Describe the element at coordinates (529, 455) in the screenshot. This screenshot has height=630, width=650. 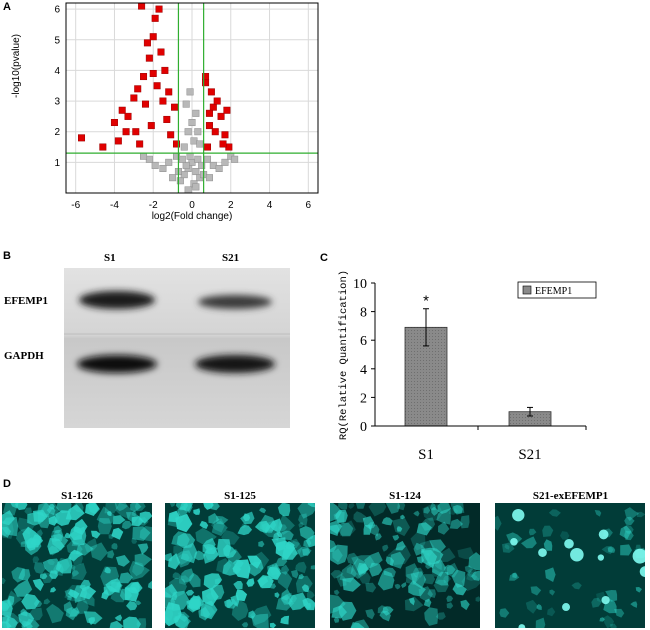
I see `rq-x-tick-label: S21` at that location.